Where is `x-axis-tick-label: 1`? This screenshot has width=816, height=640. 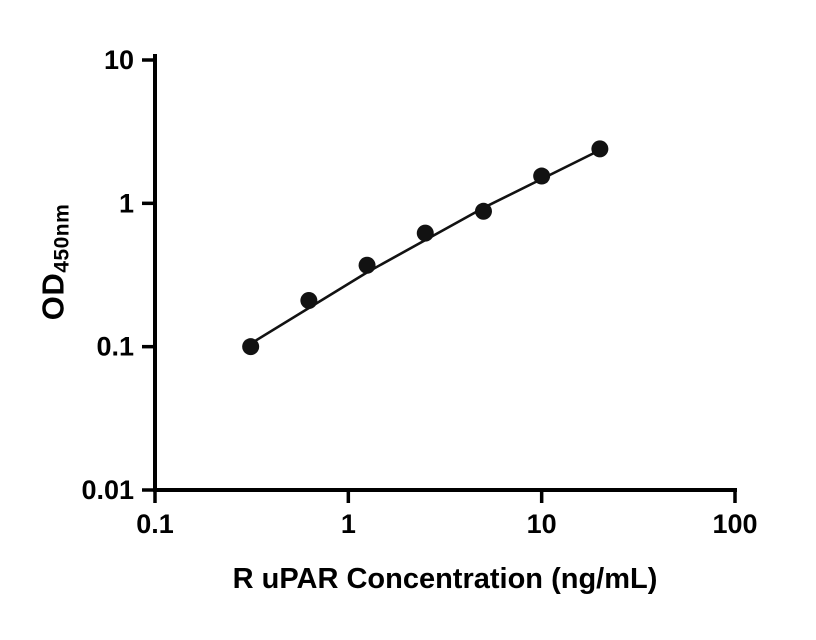 x-axis-tick-label: 1 is located at coordinates (348, 524).